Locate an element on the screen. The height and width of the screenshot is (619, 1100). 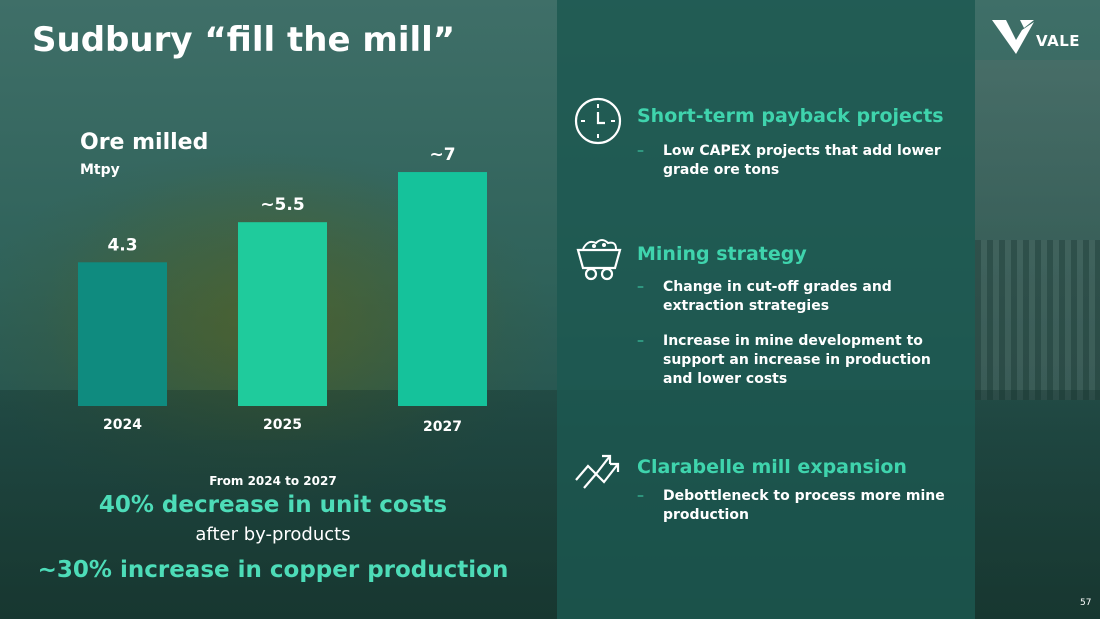
bar-2024 is located at coordinates (122, 334).